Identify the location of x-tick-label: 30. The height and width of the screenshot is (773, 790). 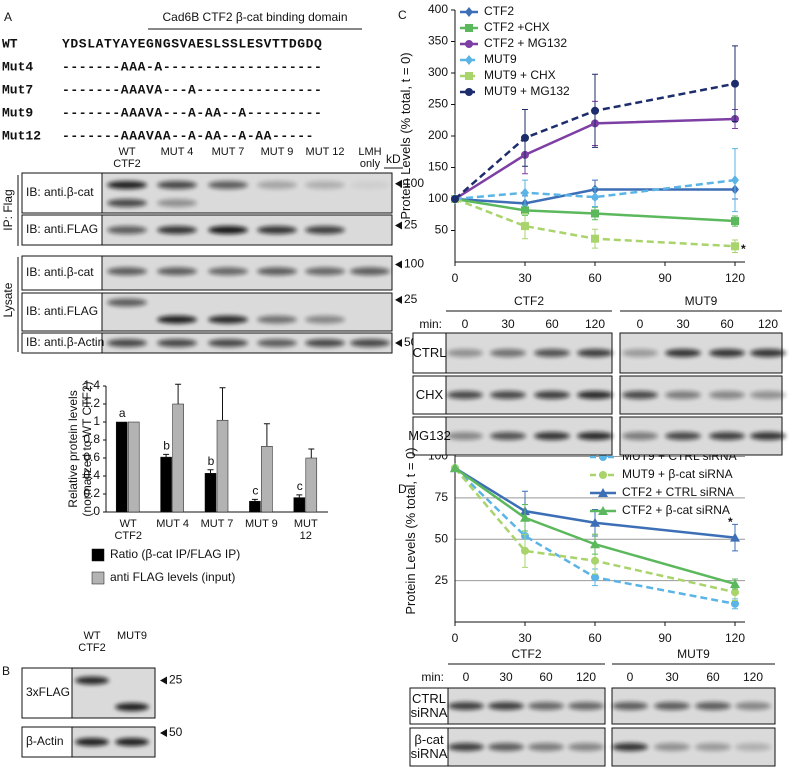
(525, 278).